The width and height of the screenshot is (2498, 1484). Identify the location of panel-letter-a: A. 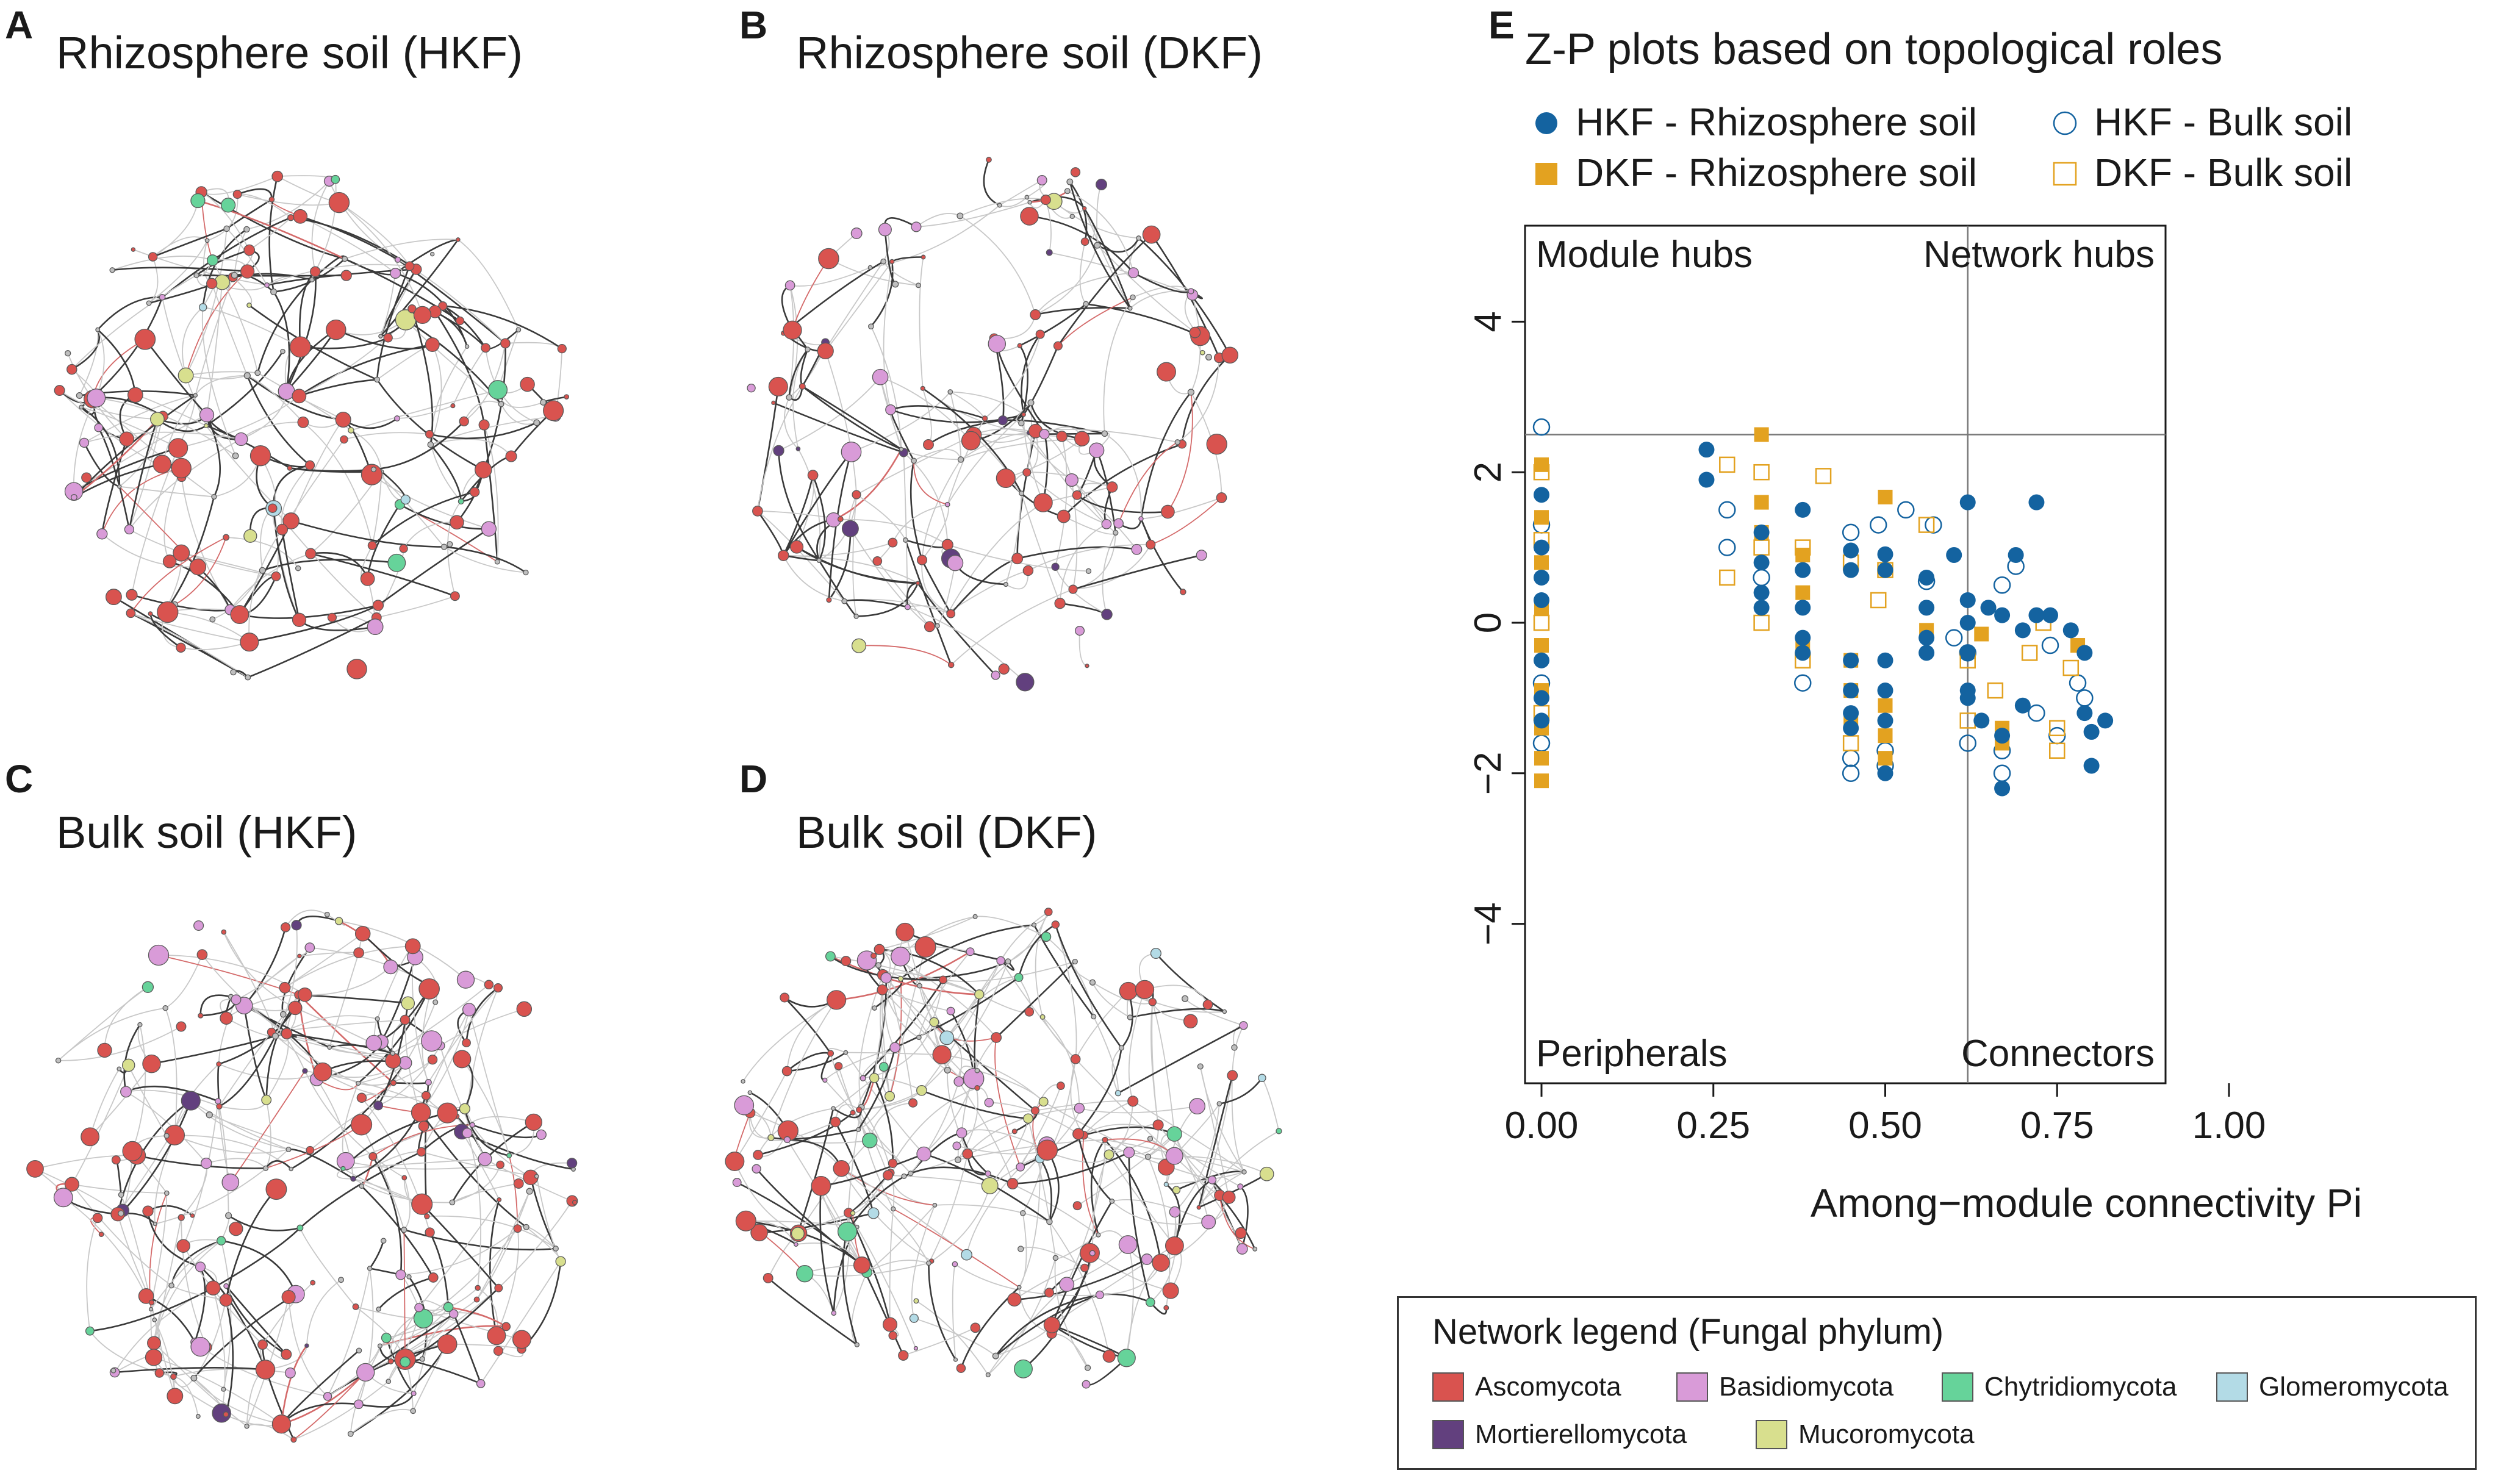
(19, 25).